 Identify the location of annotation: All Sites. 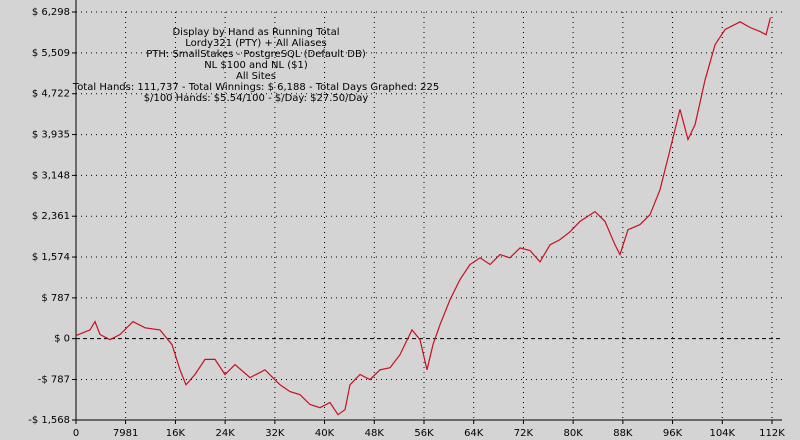
(256, 76).